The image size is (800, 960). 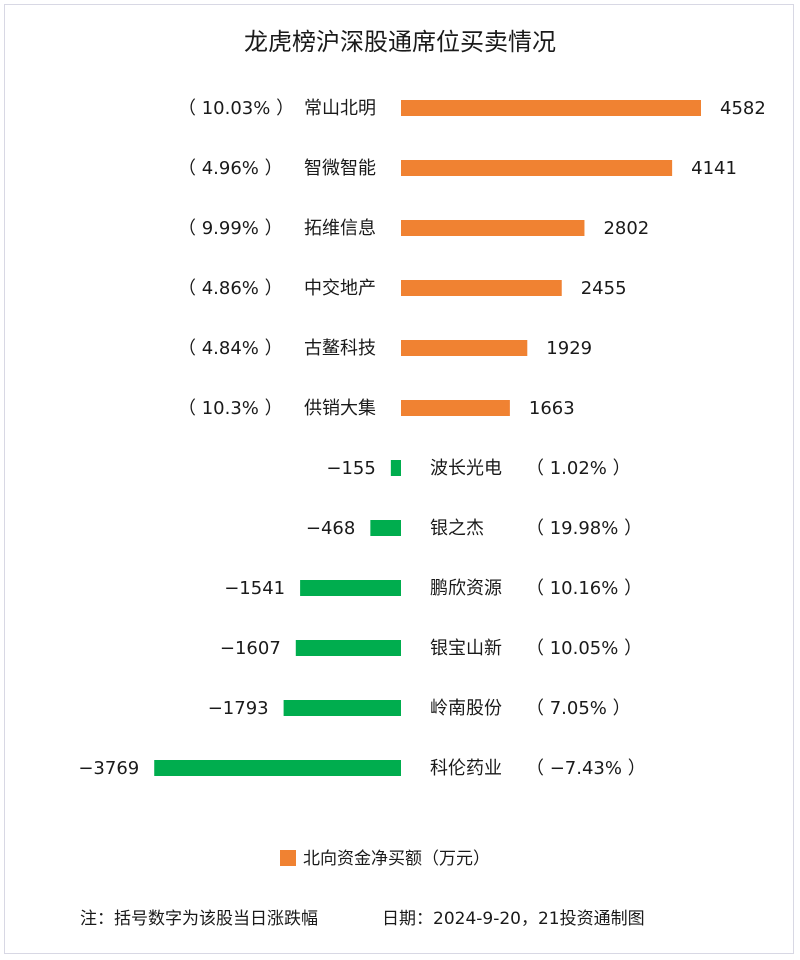 What do you see at coordinates (385, 528) in the screenshot?
I see `bar-银之杰` at bounding box center [385, 528].